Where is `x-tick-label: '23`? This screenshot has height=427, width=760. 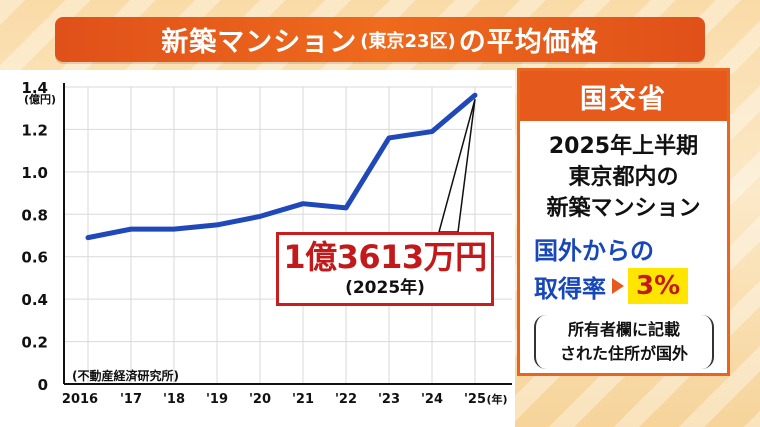
x-tick-label: '23 is located at coordinates (389, 399).